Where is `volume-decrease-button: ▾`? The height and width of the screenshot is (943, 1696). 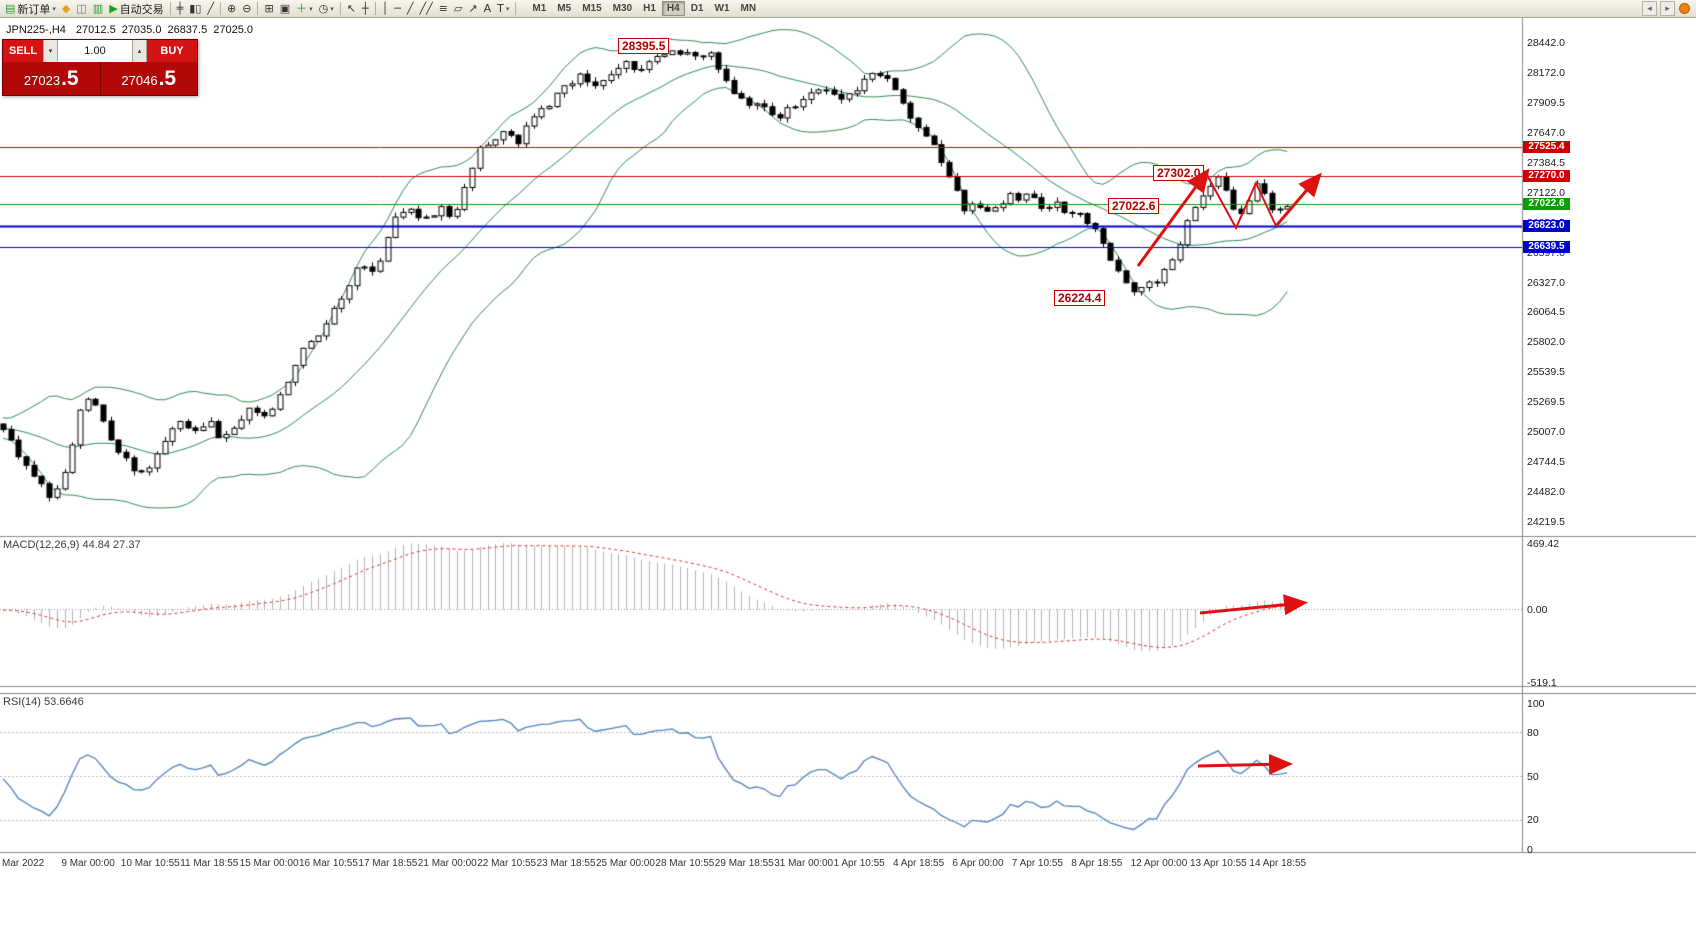
volume-decrease-button: ▾ is located at coordinates (50, 51).